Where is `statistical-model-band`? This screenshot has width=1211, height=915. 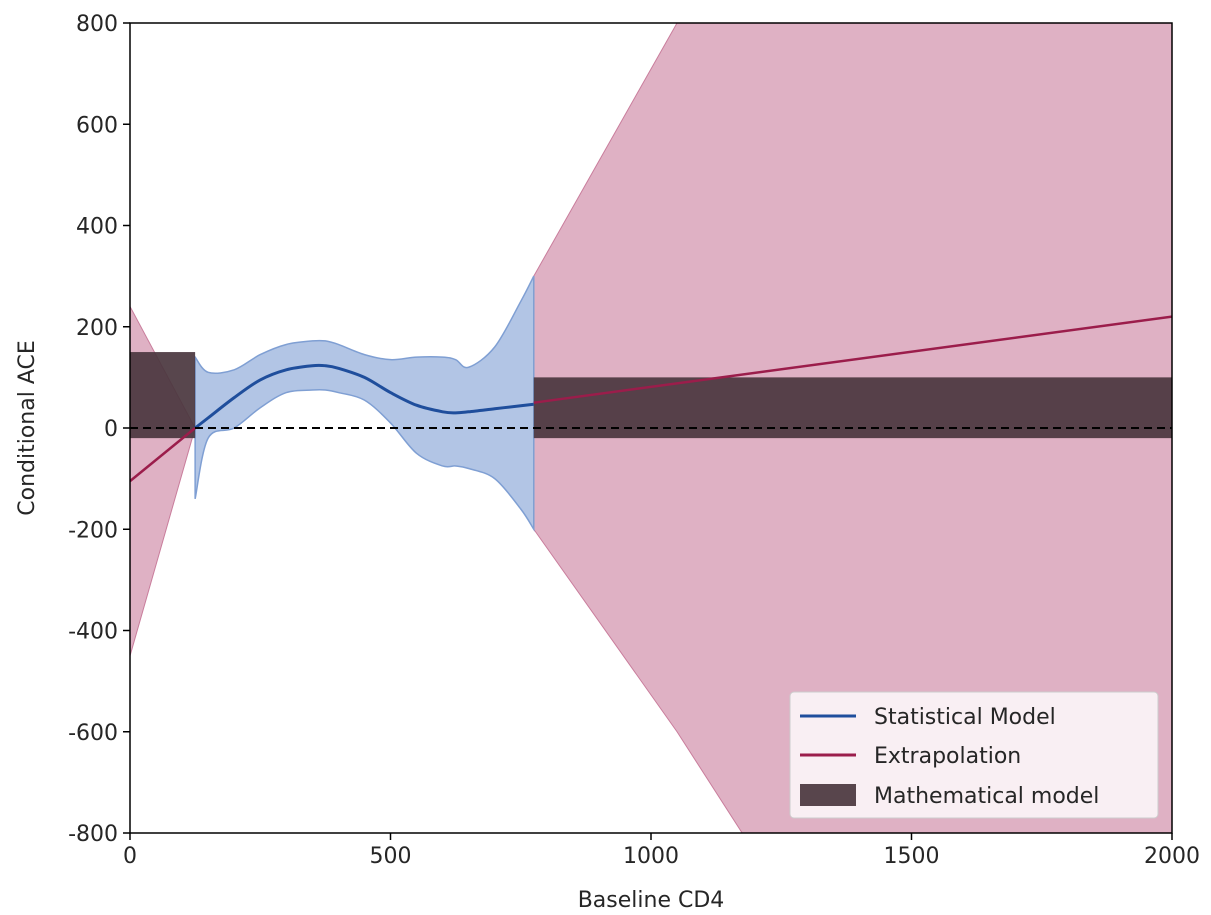 statistical-model-band is located at coordinates (364, 403).